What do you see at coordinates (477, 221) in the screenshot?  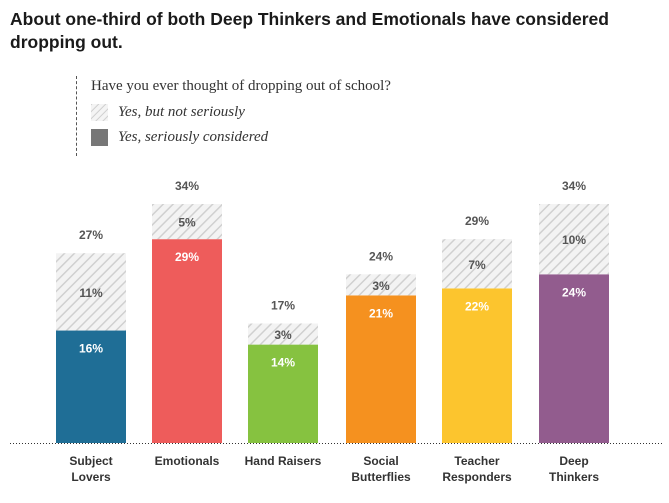 I see `data-label-total: 29%` at bounding box center [477, 221].